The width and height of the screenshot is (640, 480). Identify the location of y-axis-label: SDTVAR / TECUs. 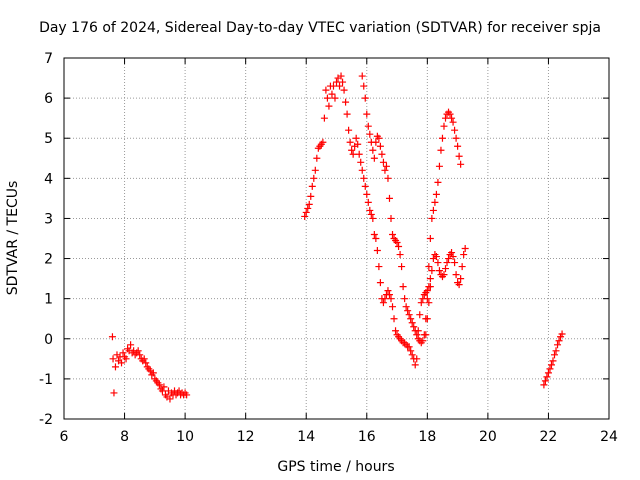
(13, 238).